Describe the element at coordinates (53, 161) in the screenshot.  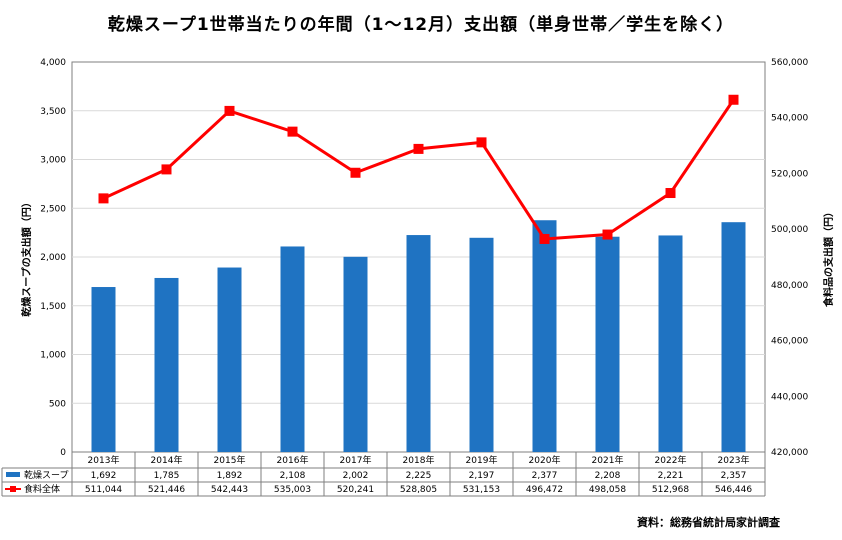
I see `left-tick-label: 3,000` at that location.